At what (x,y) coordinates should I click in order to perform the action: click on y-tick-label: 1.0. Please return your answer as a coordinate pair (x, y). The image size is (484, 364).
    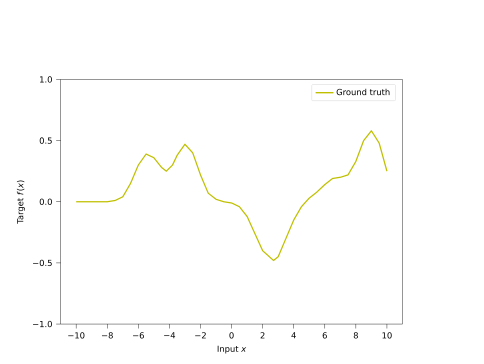
    Looking at the image, I should click on (46, 79).